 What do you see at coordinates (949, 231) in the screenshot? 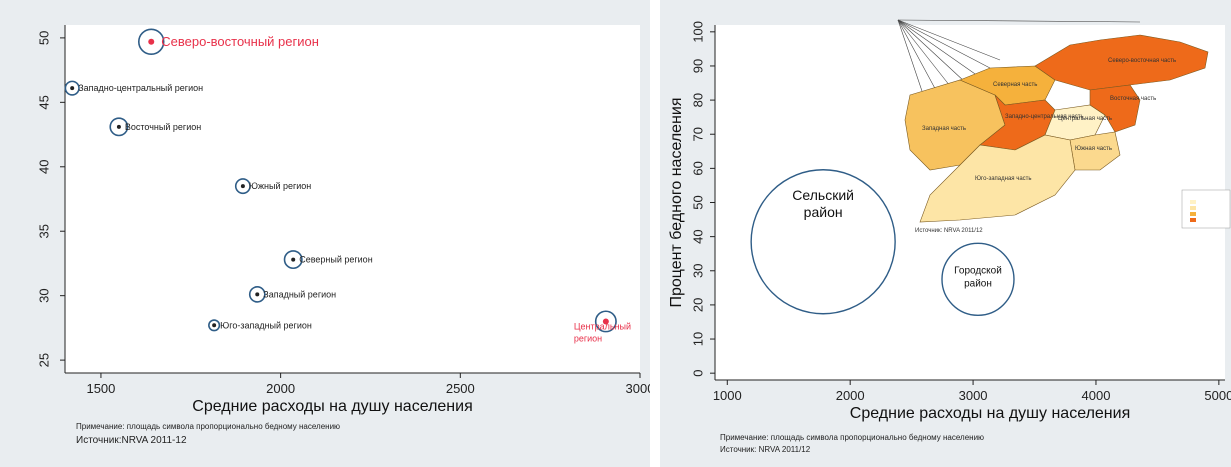
I see `map-source-label: Источник: NRVA 2011/12` at bounding box center [949, 231].